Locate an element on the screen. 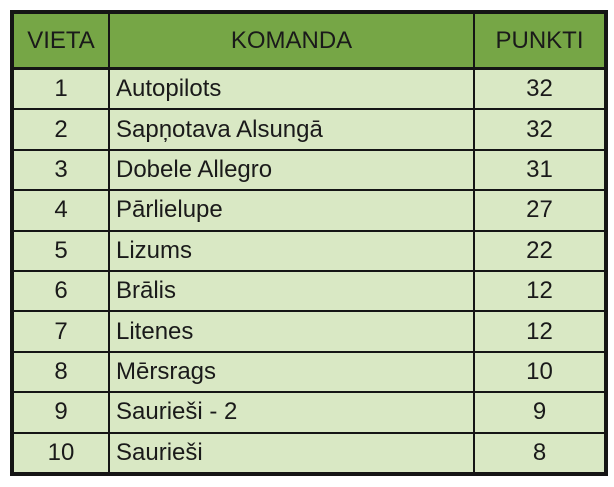 This screenshot has width=614, height=487. team-cell: Litenes is located at coordinates (291, 331).